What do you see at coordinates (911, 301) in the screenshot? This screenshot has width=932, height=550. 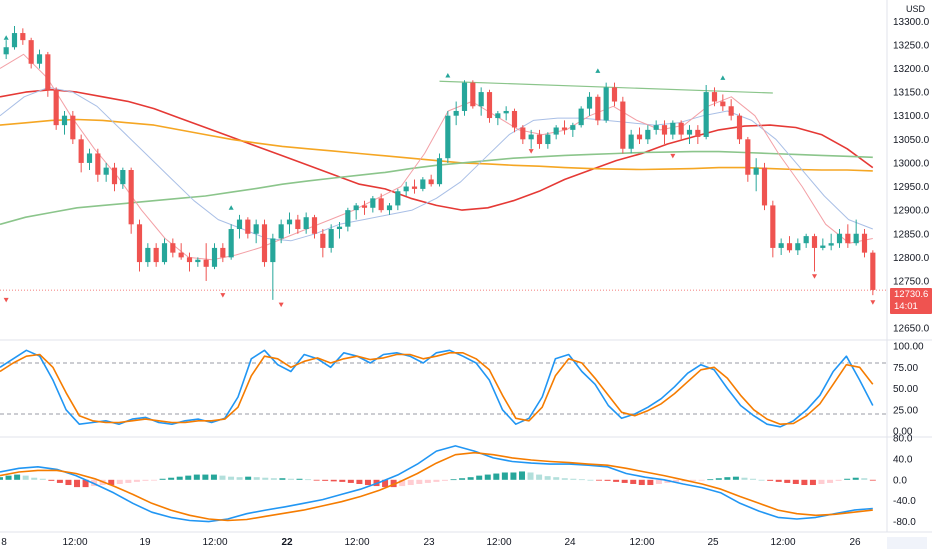 I see `last-price-badge: 12730.6 14:01` at bounding box center [911, 301].